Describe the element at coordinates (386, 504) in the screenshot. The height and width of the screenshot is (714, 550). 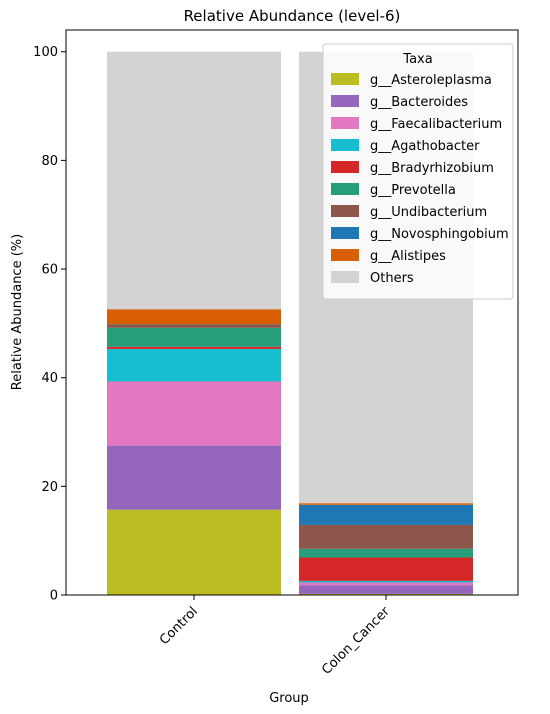
I see `bar-segment-colon-cancer-g-alistipes` at that location.